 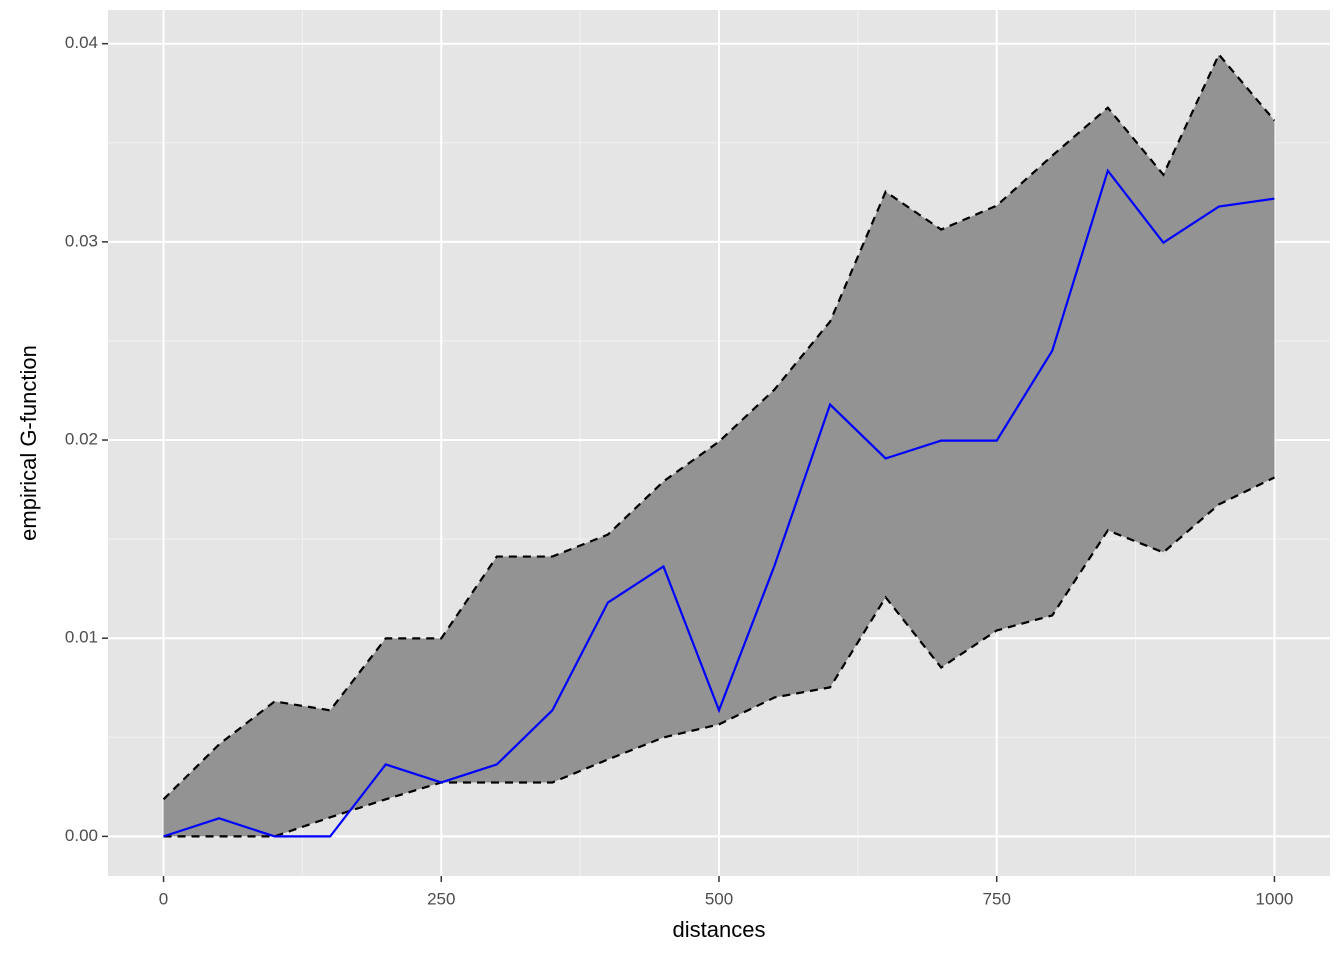 What do you see at coordinates (28, 443) in the screenshot?
I see `y-axis-title: empirical G-function` at bounding box center [28, 443].